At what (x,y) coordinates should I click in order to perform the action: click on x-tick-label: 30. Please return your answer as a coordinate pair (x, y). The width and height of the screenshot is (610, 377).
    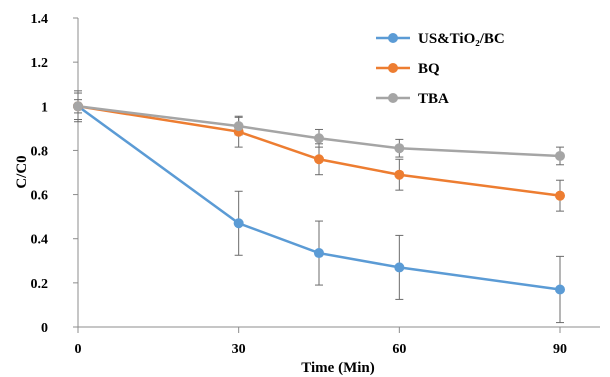
    Looking at the image, I should click on (239, 349).